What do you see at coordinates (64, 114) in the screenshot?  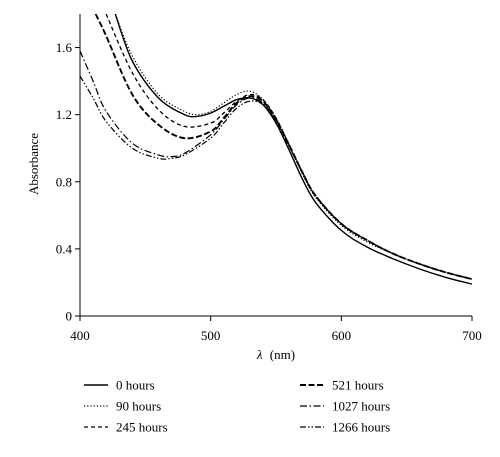 I see `y-tick-label: 1.2` at bounding box center [64, 114].